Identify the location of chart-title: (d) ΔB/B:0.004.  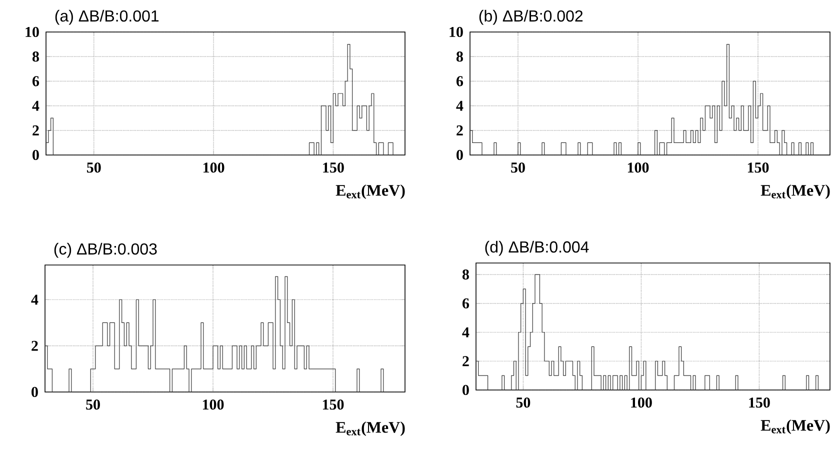
(537, 248).